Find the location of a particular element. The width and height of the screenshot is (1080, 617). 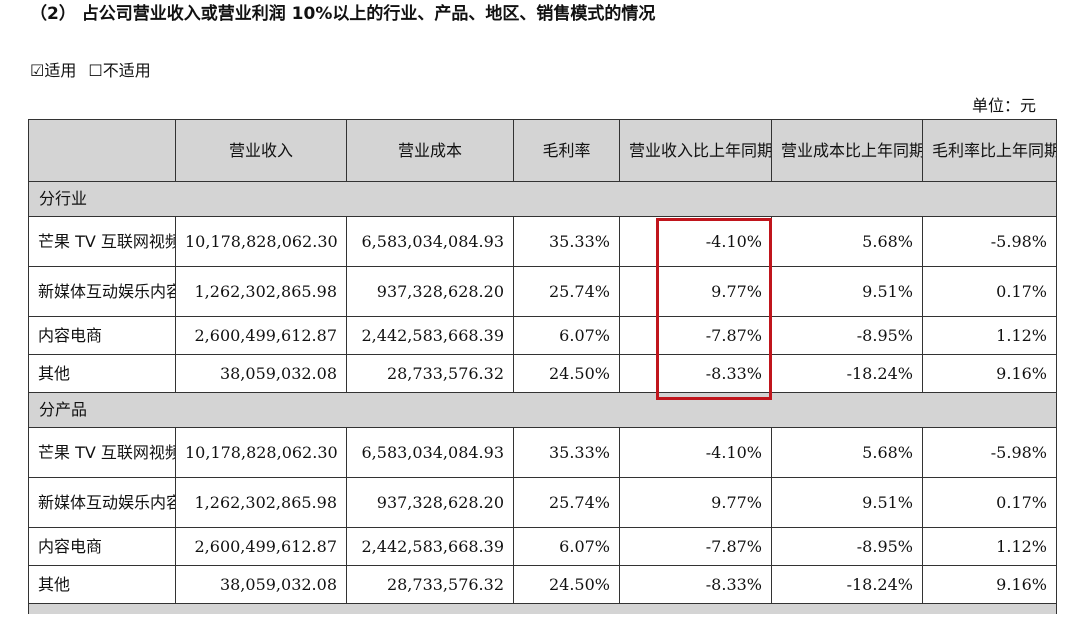

header-revenue: 营业收入 is located at coordinates (261, 150).